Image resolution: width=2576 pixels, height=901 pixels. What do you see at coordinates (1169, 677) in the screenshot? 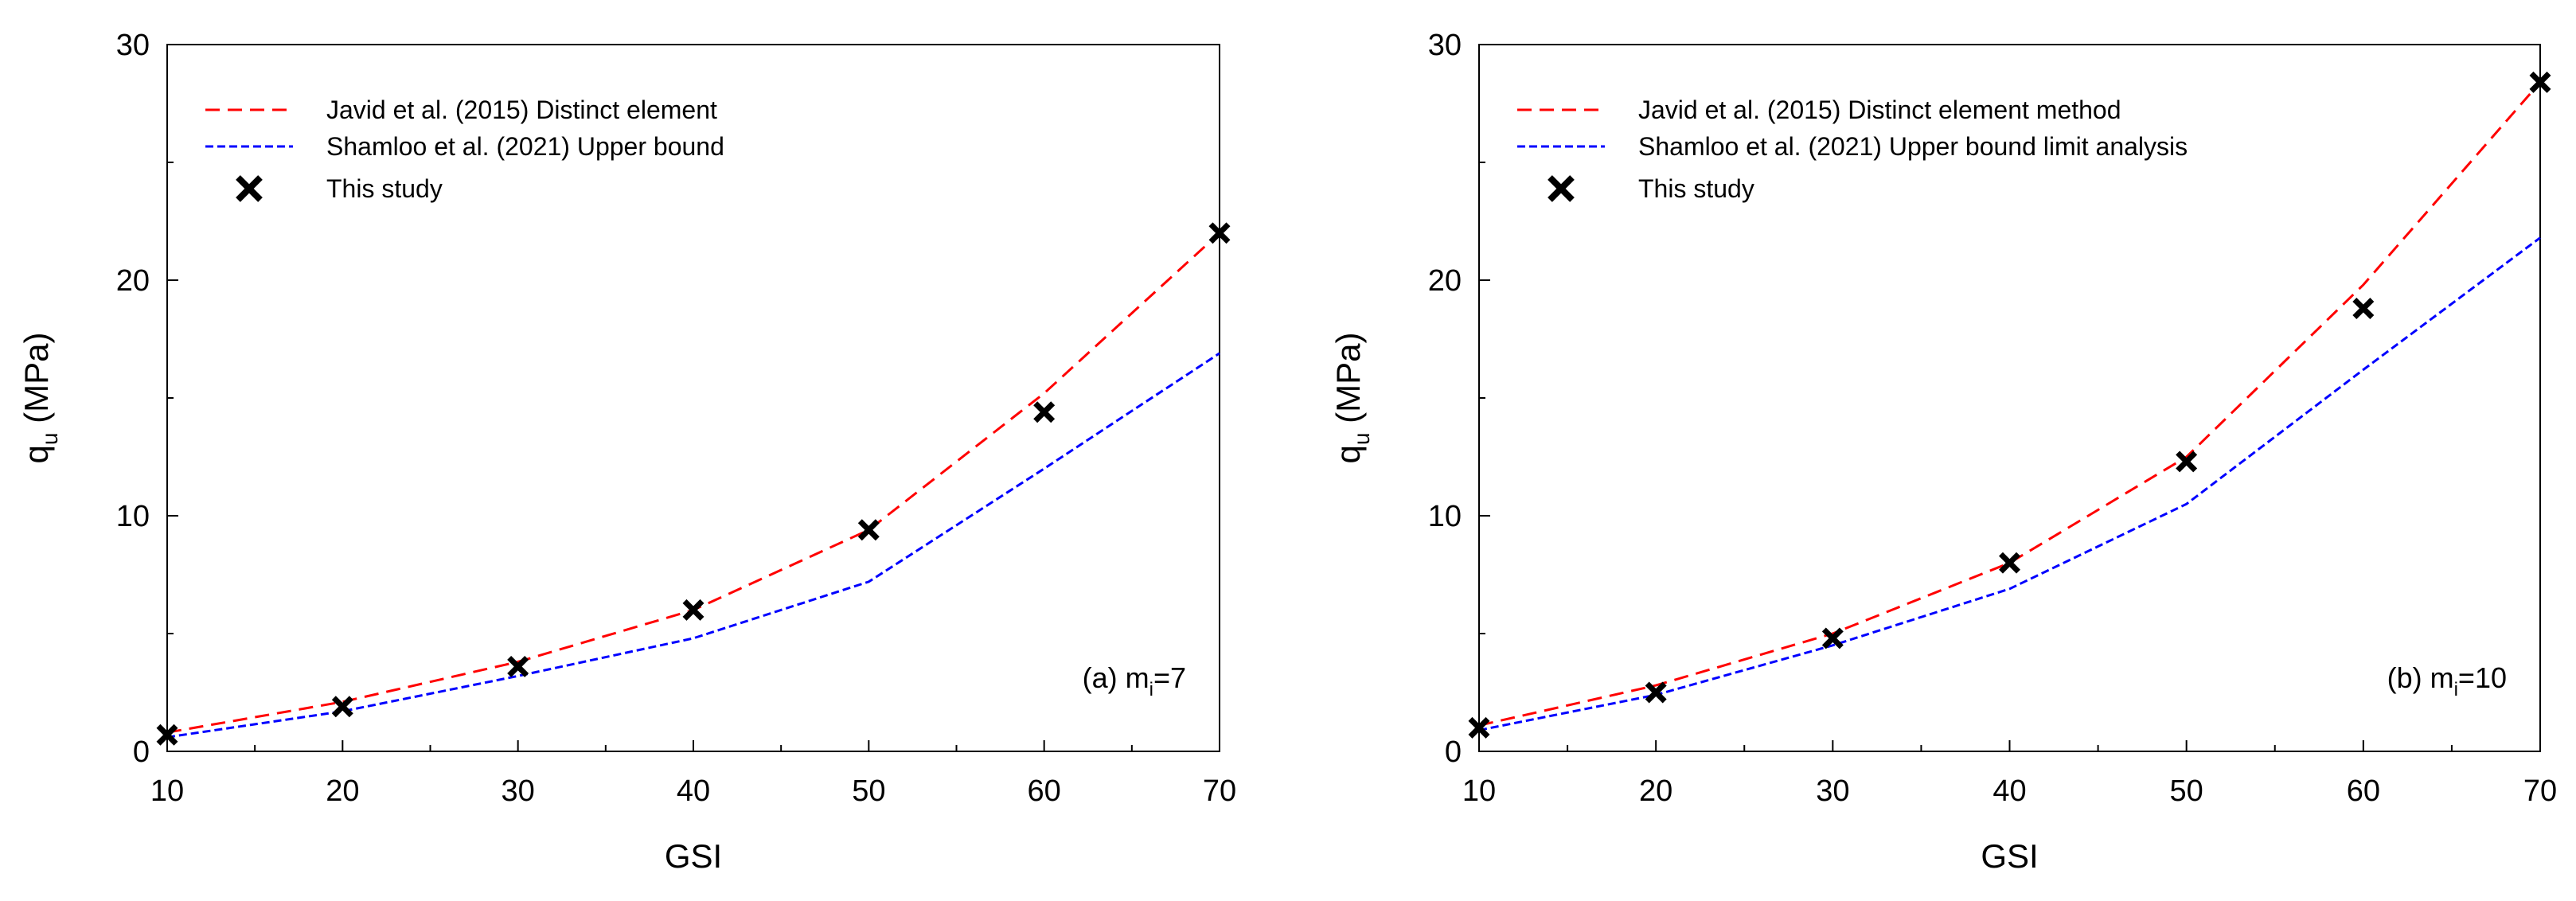
I see `panel-annotation-tail: =7` at bounding box center [1169, 677].